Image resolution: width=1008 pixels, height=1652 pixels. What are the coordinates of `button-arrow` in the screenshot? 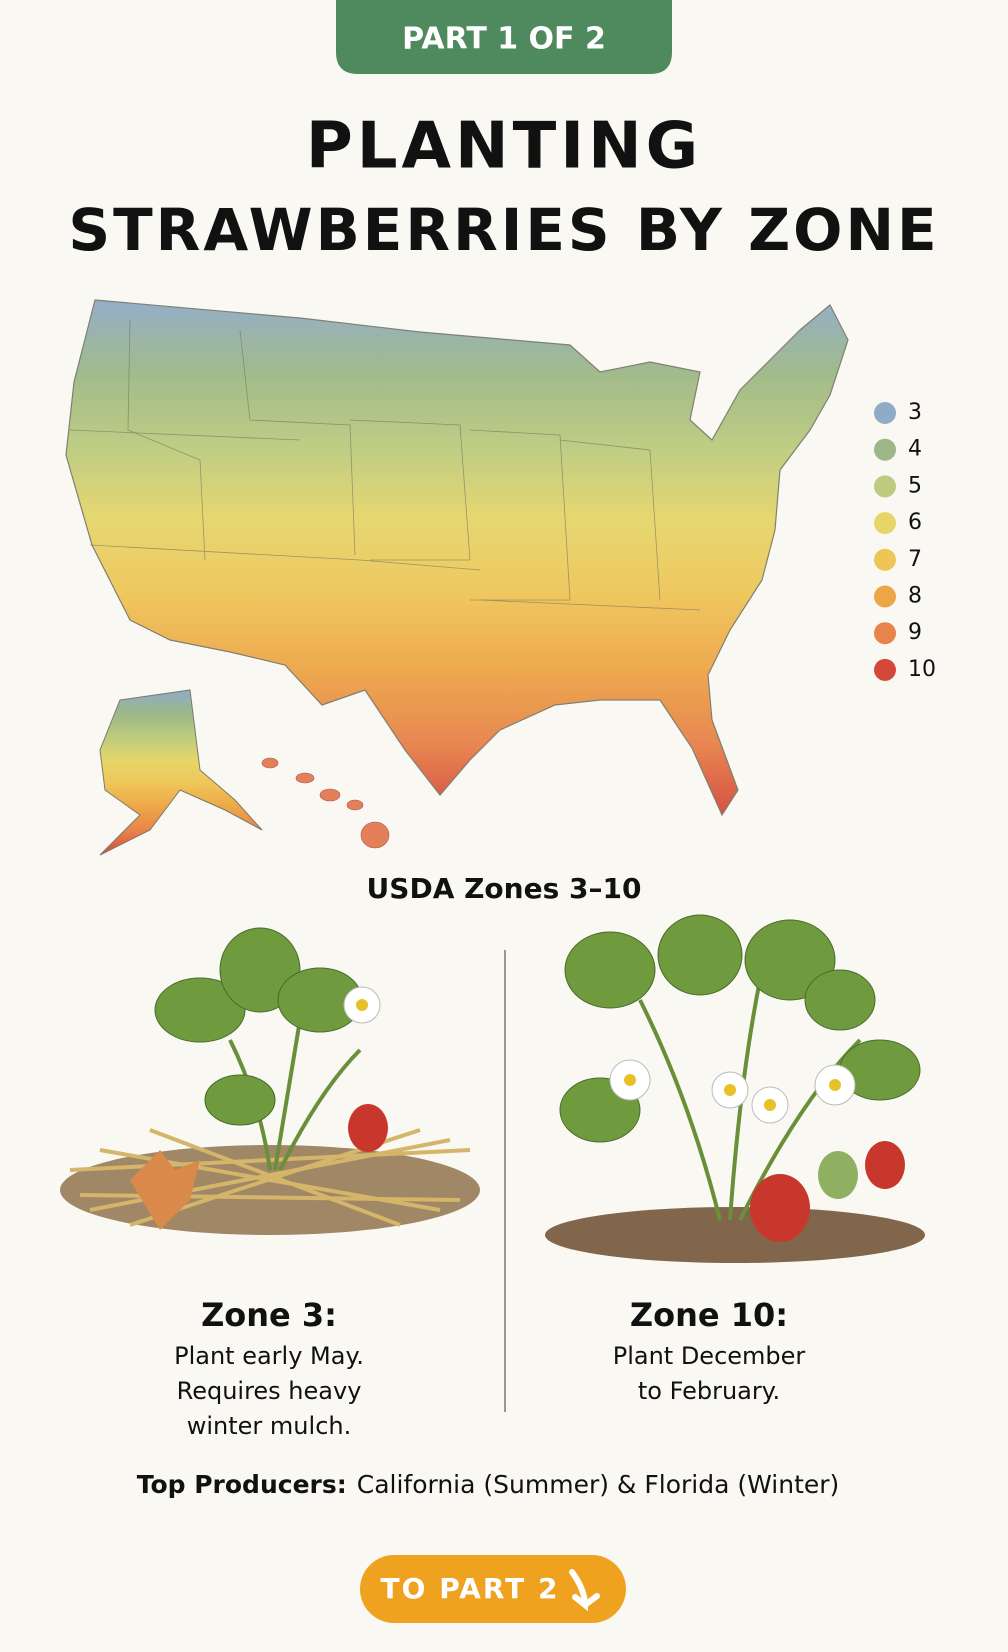 It's located at (584, 1590).